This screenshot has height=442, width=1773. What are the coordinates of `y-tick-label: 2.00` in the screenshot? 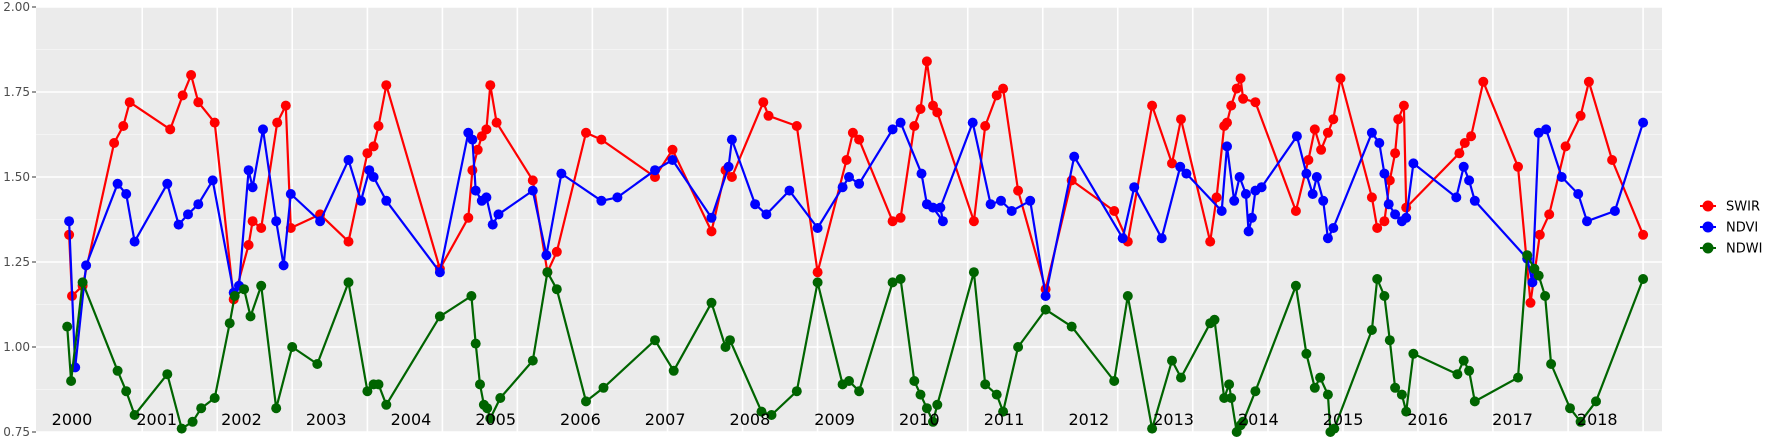 It's located at (16, 7).